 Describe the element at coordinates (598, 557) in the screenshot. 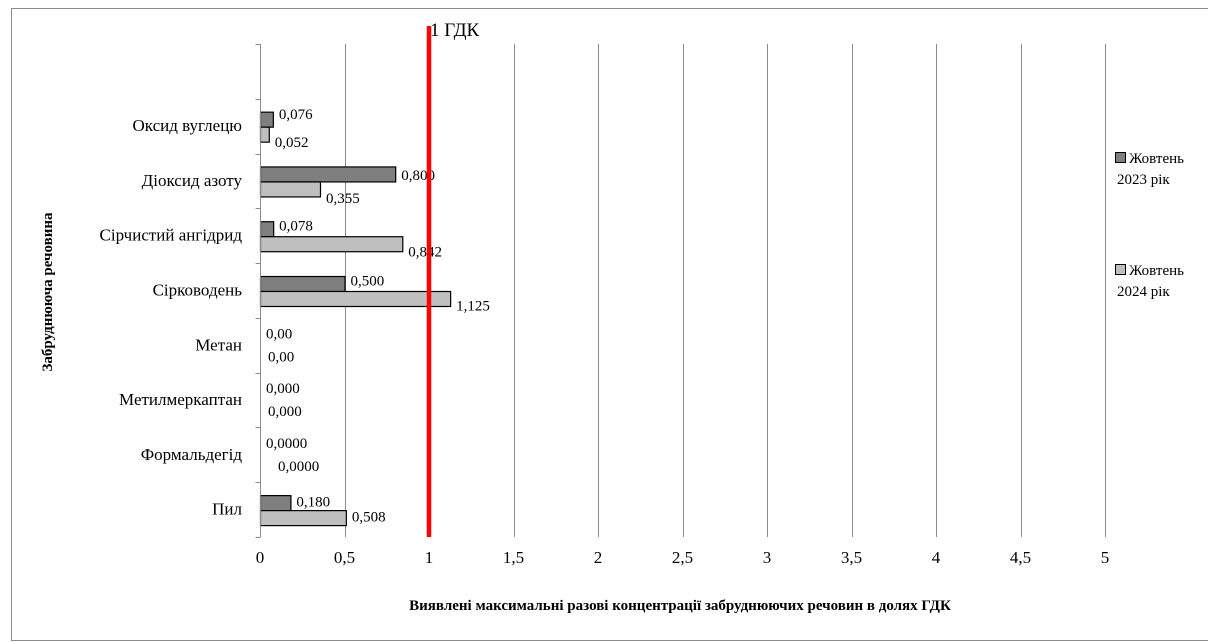

I see `x-tick-label: 2` at that location.